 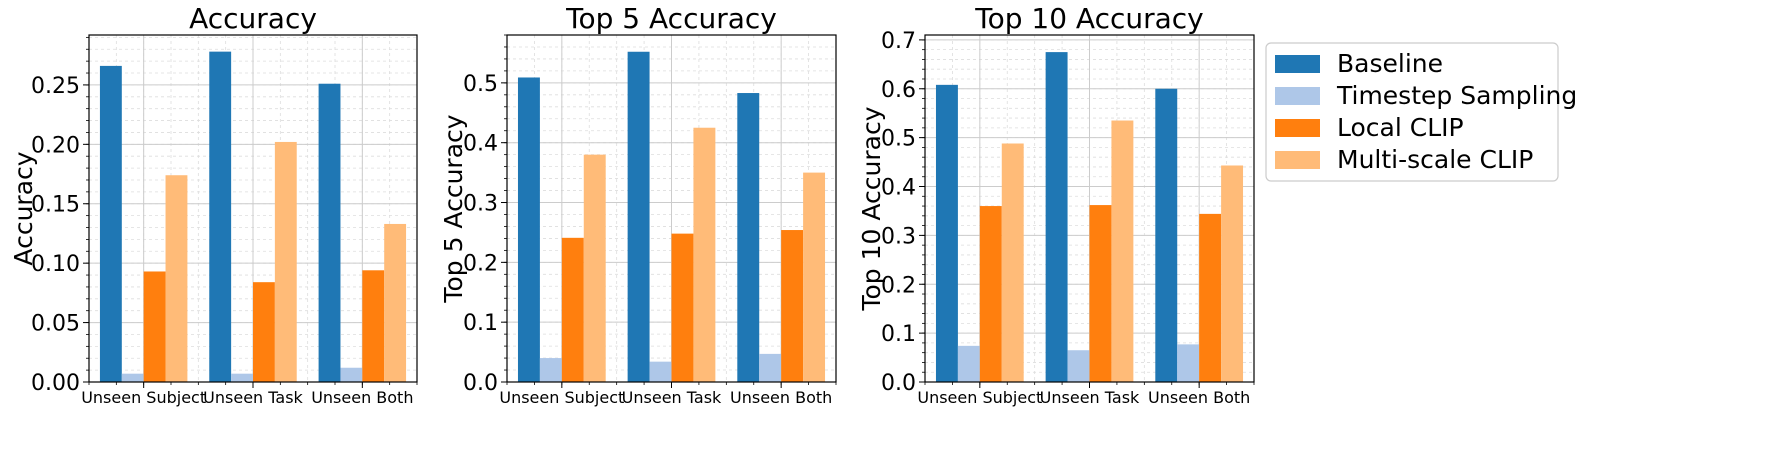 I want to click on chart-title: Top 10 Accuracy, so click(x=1089, y=18).